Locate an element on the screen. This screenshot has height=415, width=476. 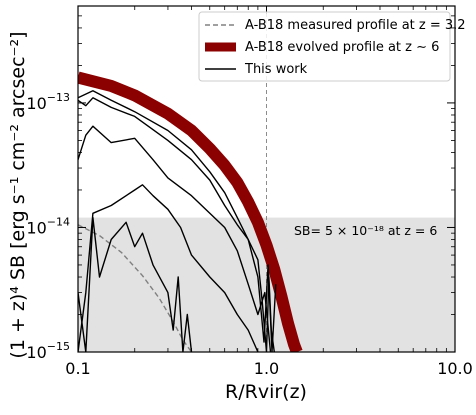
y-tick-label: 10−13 is located at coordinates (48, 102).